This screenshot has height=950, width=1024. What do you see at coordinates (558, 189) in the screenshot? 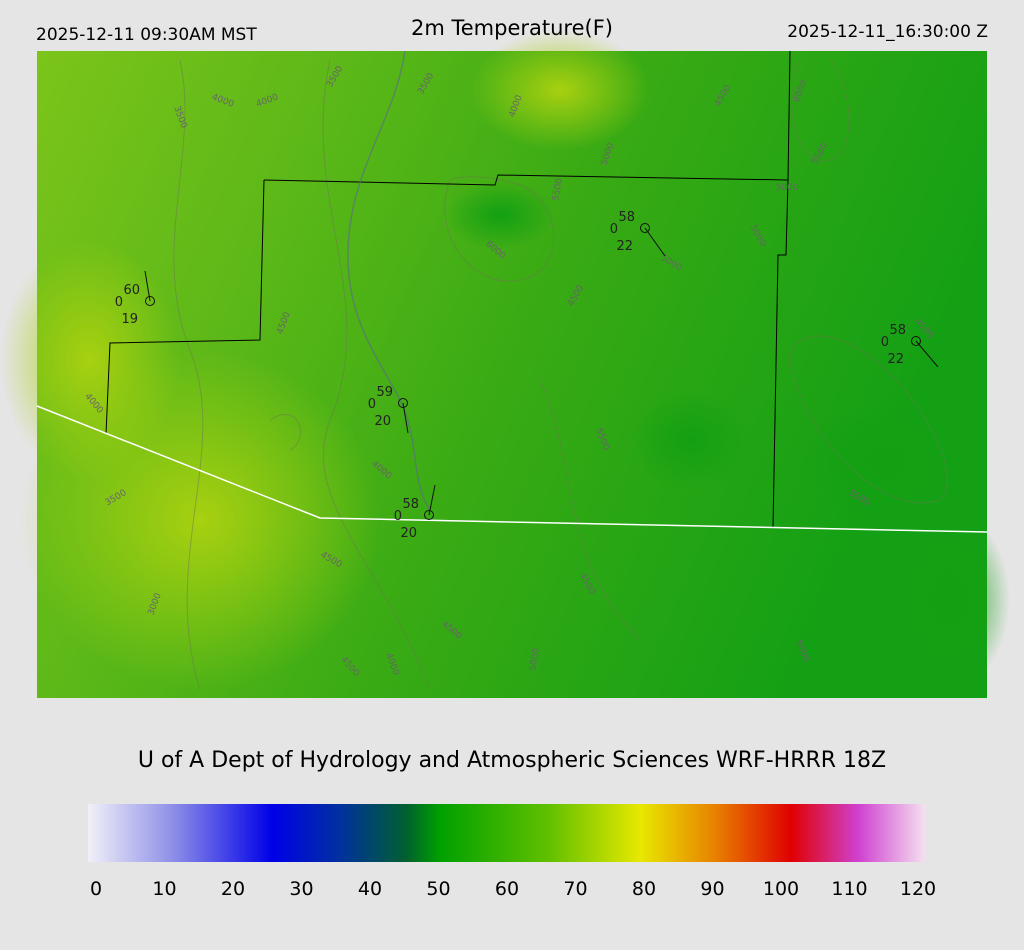
I see `contour-label: 5500` at bounding box center [558, 189].